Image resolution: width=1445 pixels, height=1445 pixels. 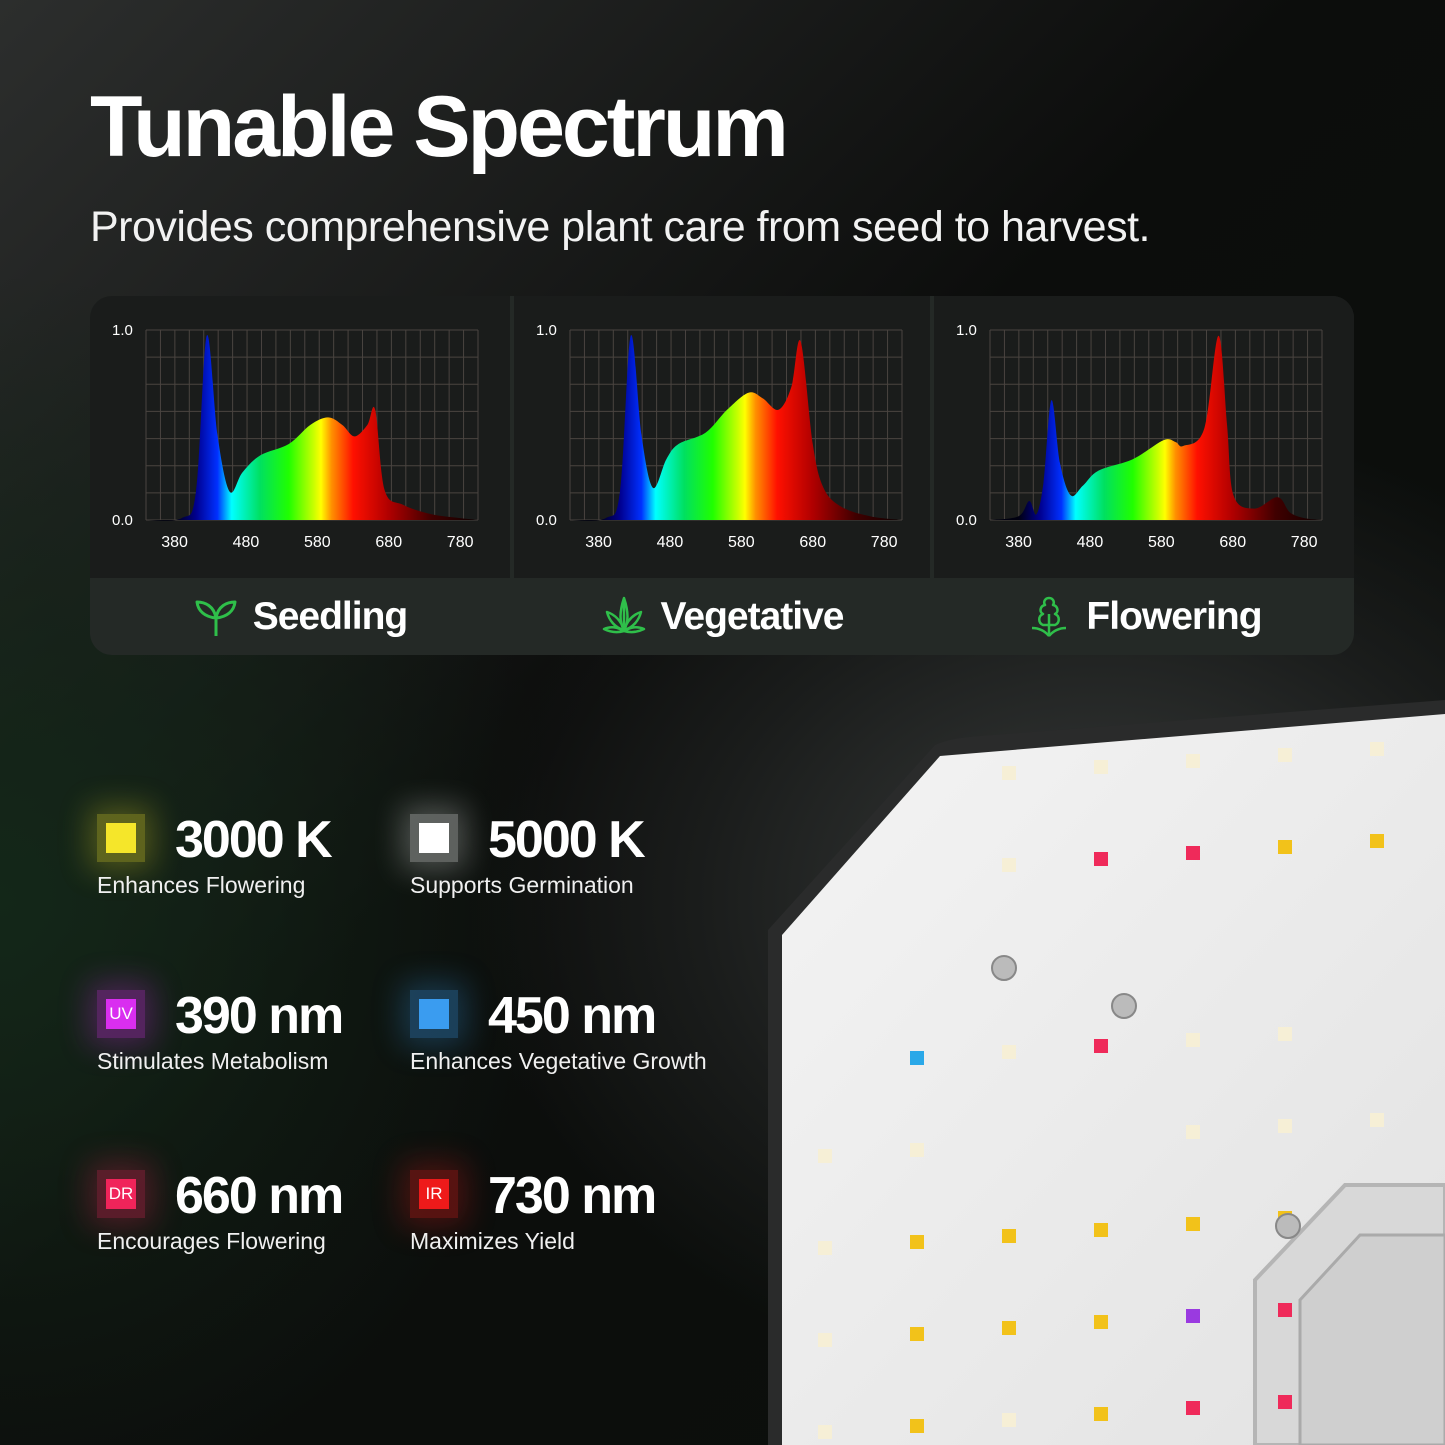 What do you see at coordinates (572, 1196) in the screenshot?
I see `spec-value: 730 nm` at bounding box center [572, 1196].